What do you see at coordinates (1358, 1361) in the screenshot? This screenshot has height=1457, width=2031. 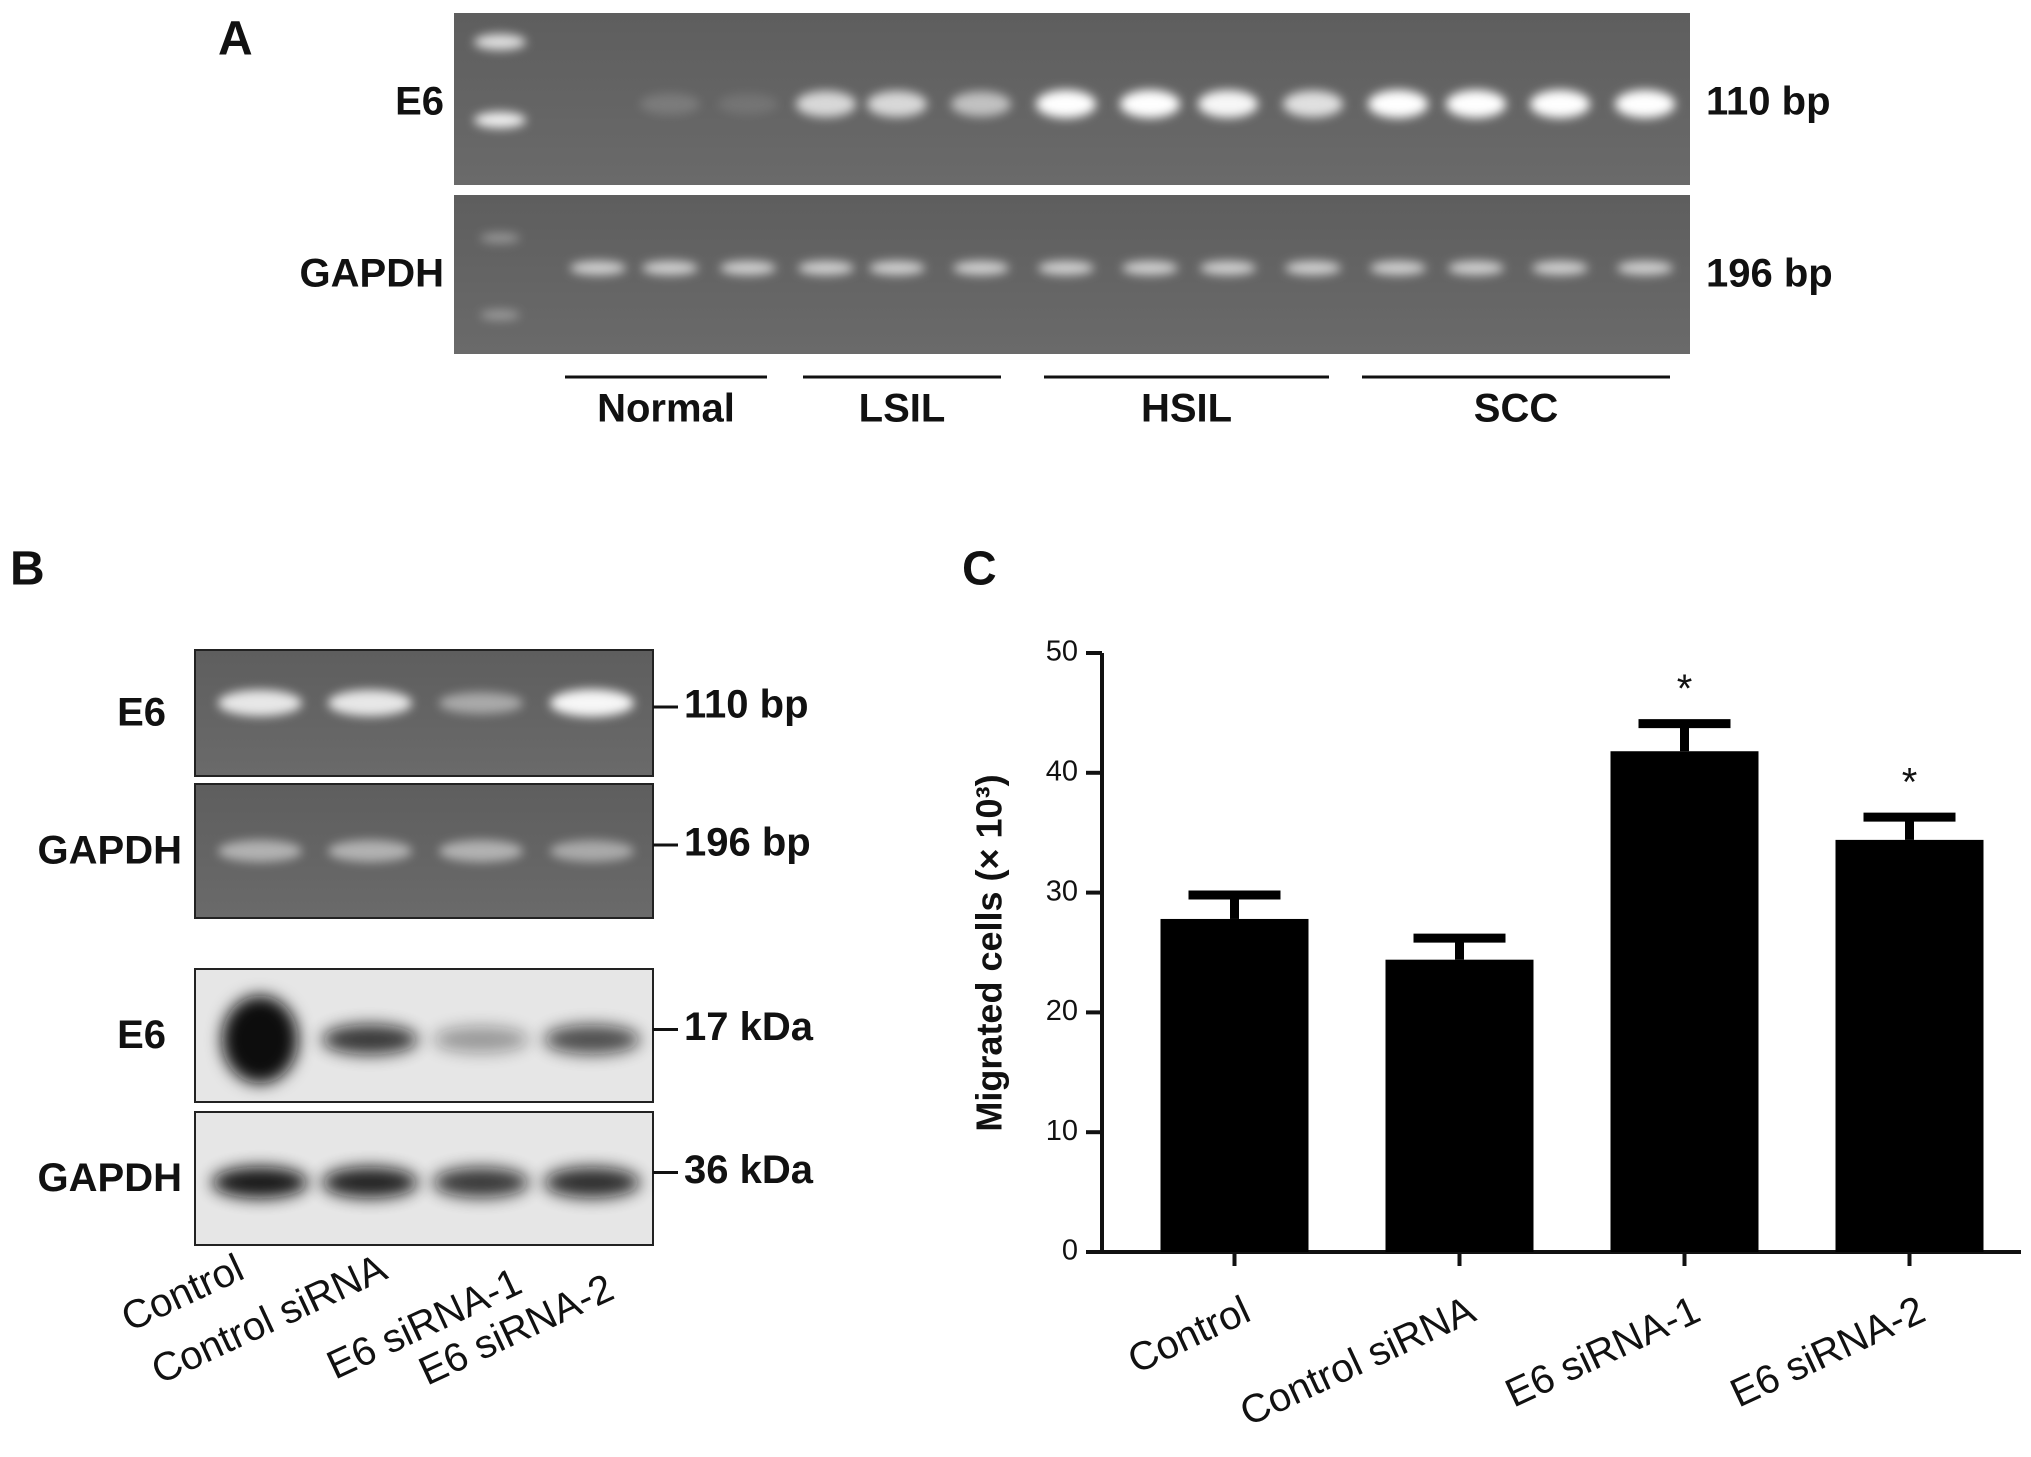 I see `x-tick-label: Control siRNA` at bounding box center [1358, 1361].